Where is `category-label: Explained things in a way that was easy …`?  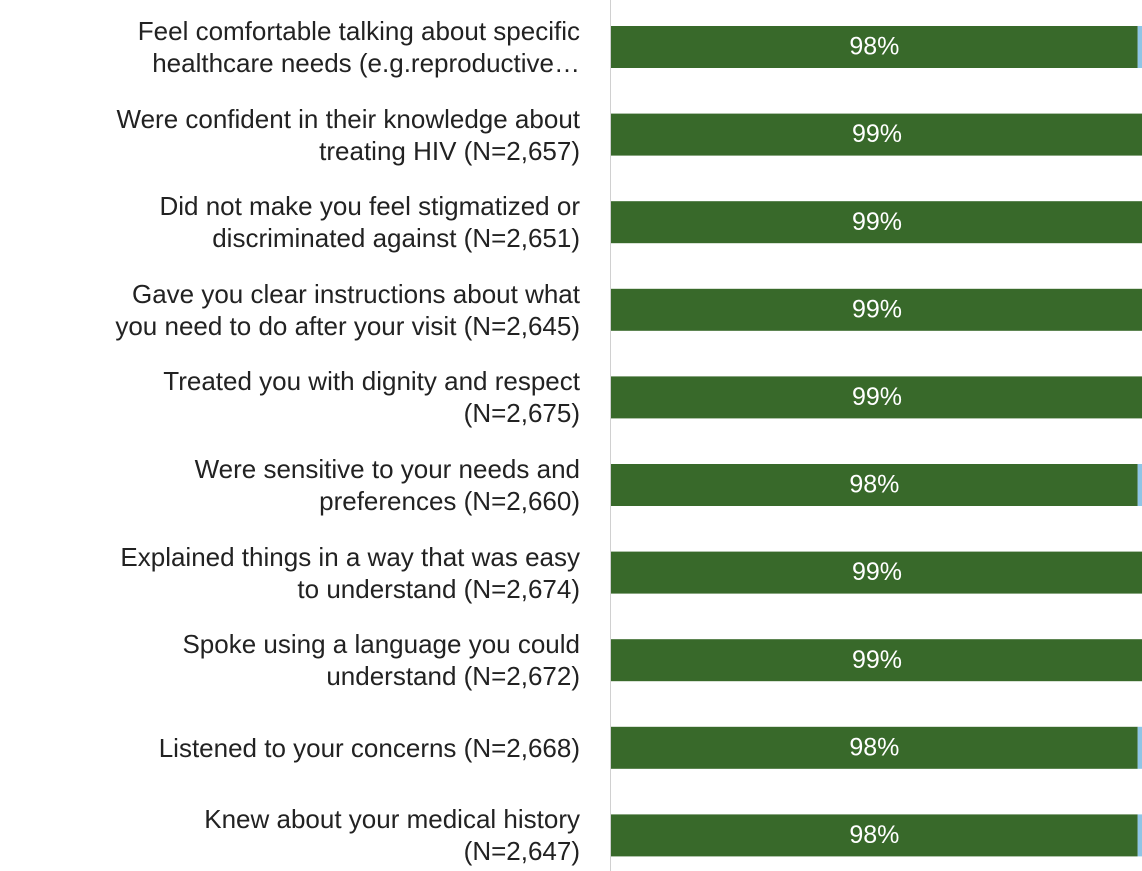
category-label: Explained things in a way that was easy … is located at coordinates (350, 572).